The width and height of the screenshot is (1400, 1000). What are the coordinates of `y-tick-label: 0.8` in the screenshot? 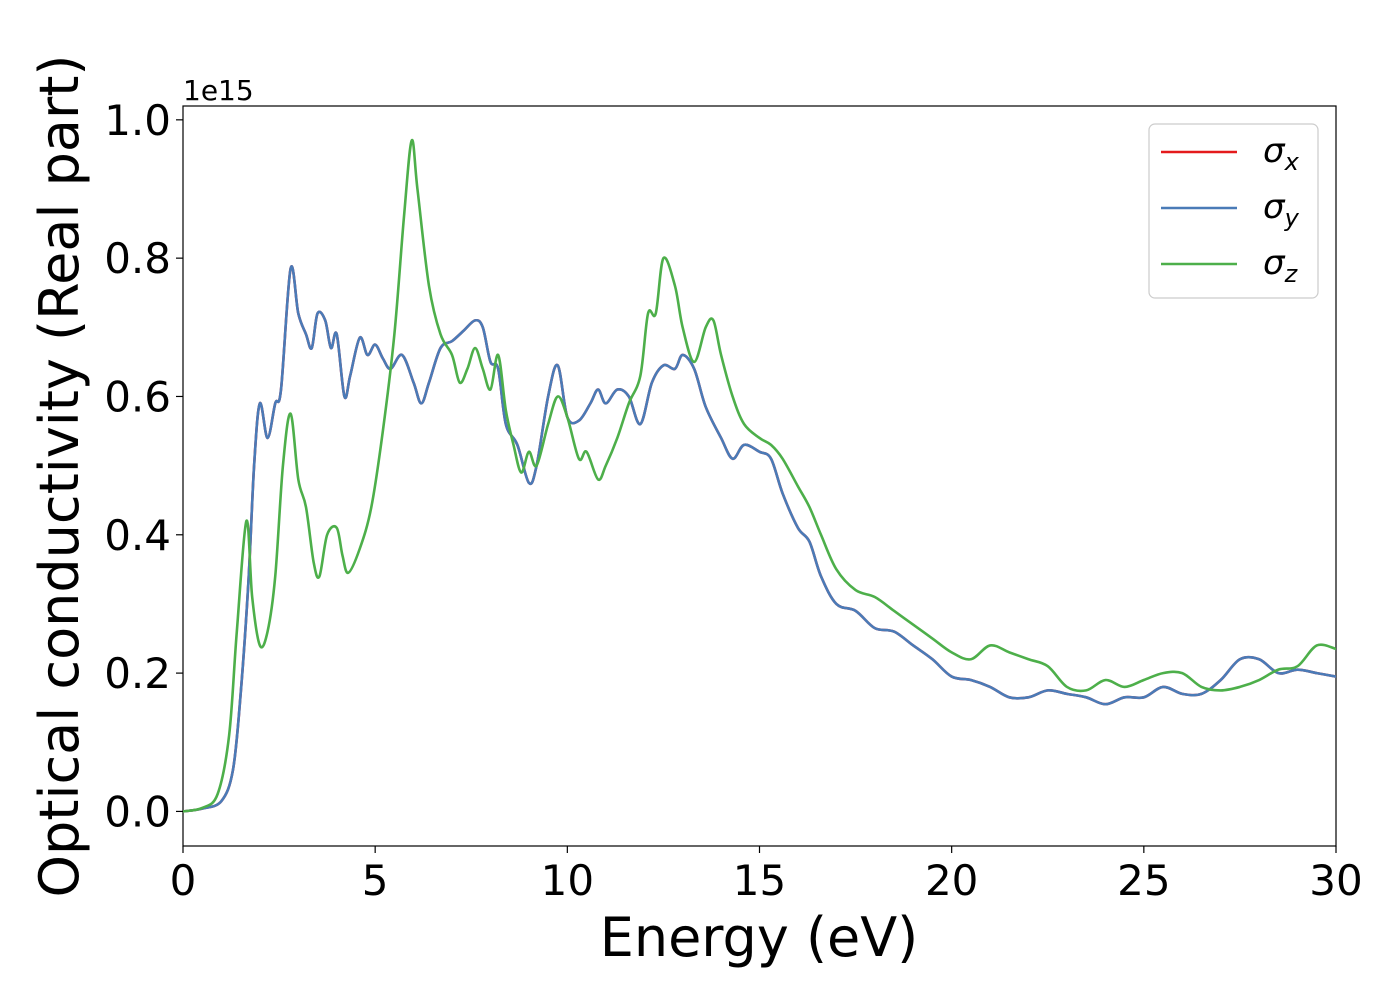 It's located at (137, 258).